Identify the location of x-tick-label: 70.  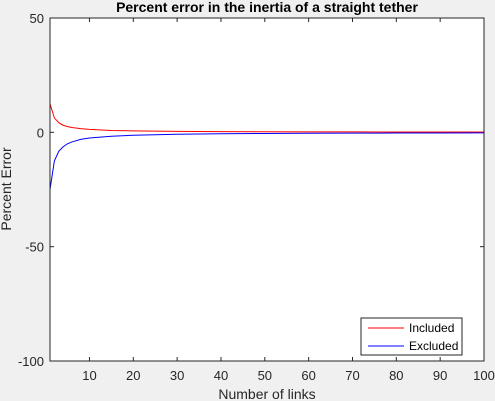
(352, 375).